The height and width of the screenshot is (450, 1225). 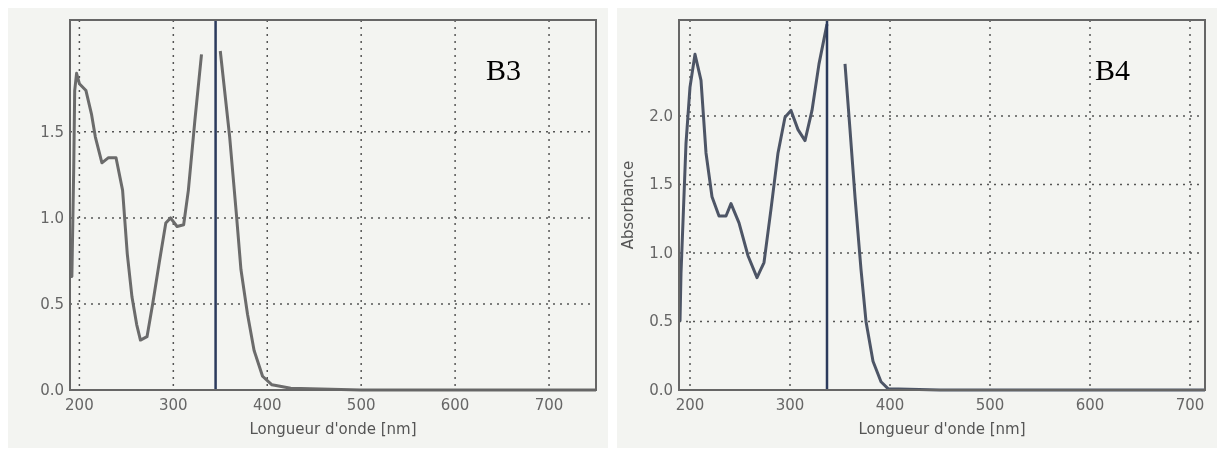 I want to click on y-tick-label: 2.0, so click(x=661, y=115).